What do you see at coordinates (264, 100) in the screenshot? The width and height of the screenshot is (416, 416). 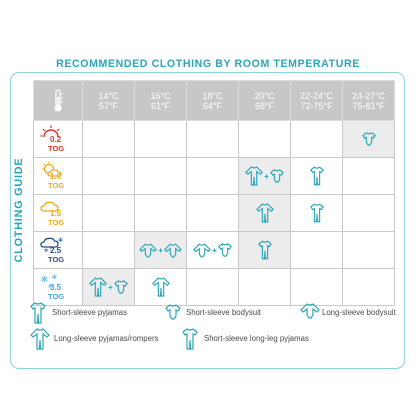 I see `col-head-3: 20°C 68°F` at bounding box center [264, 100].